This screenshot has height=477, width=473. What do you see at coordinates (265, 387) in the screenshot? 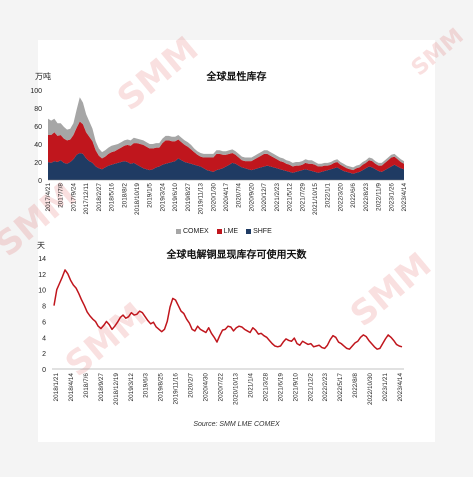
I see `chart2-xtick-label: 2021/3/28` at bounding box center [265, 387].